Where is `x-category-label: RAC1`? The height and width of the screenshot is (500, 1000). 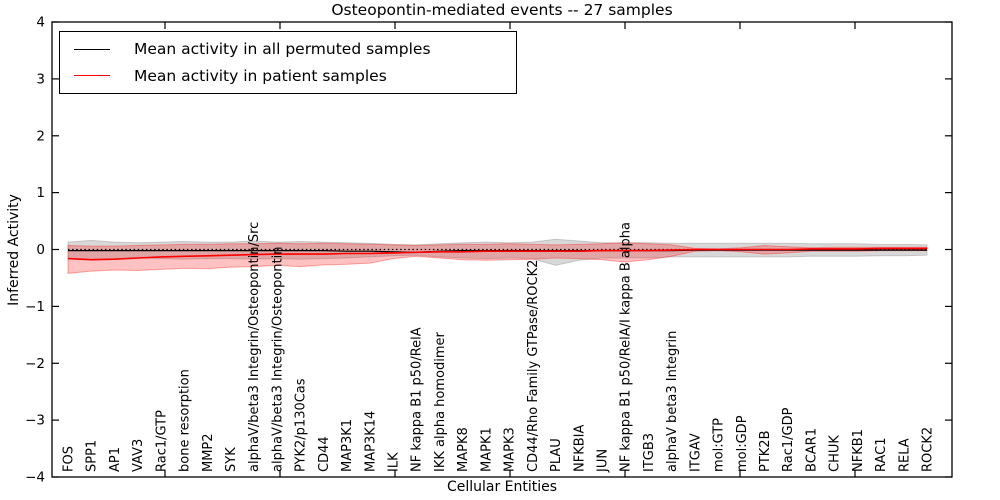 x-category-label: RAC1 is located at coordinates (881, 454).